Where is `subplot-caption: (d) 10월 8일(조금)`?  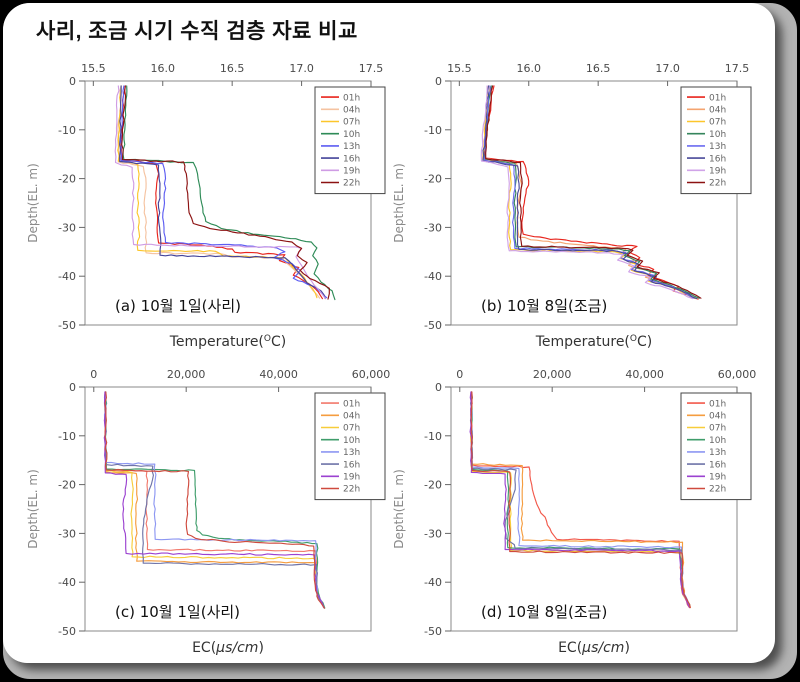 subplot-caption: (d) 10월 8일(조금) is located at coordinates (544, 612).